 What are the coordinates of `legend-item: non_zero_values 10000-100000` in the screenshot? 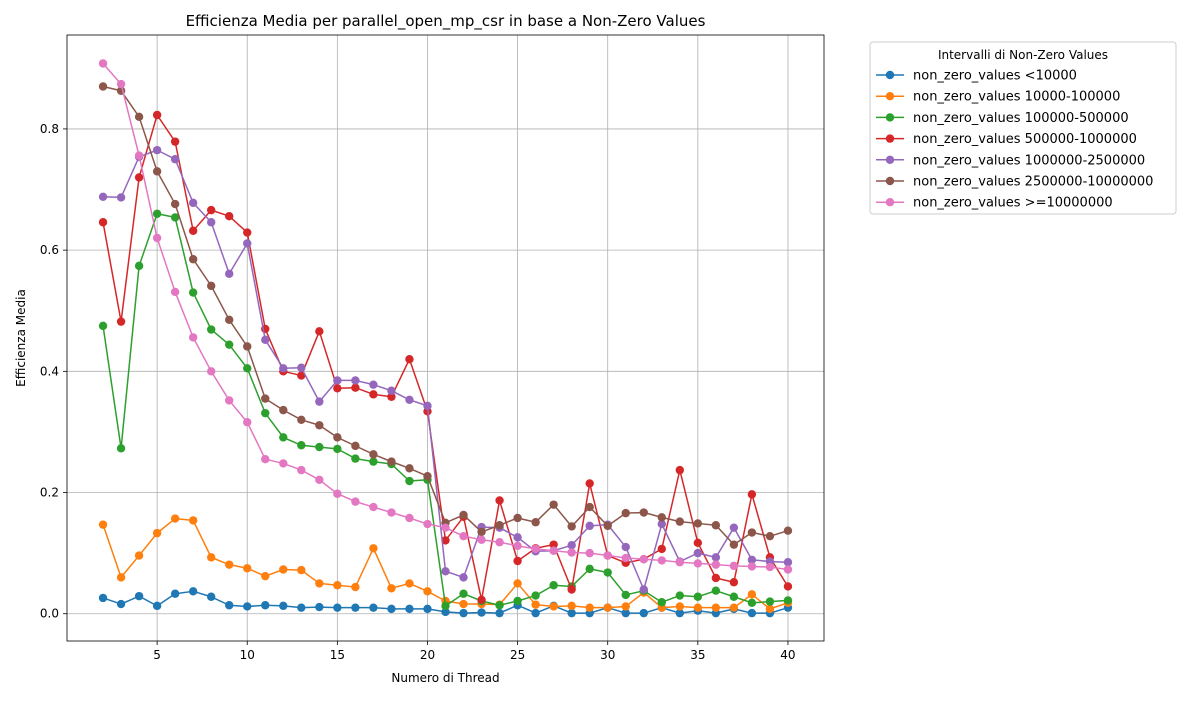 It's located at (998, 97).